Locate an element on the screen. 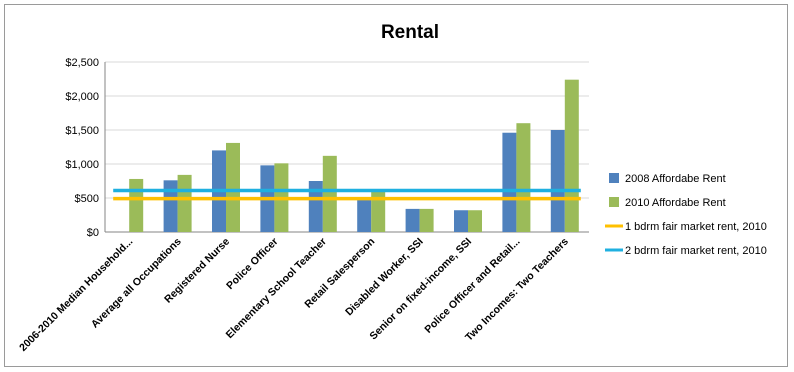 Image resolution: width=794 pixels, height=372 pixels. y-tick-label: $2,500 is located at coordinates (82, 63).